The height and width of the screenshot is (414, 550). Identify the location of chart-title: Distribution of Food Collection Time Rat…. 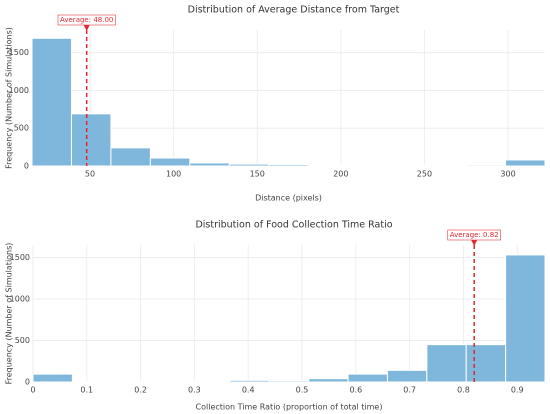
(293, 225).